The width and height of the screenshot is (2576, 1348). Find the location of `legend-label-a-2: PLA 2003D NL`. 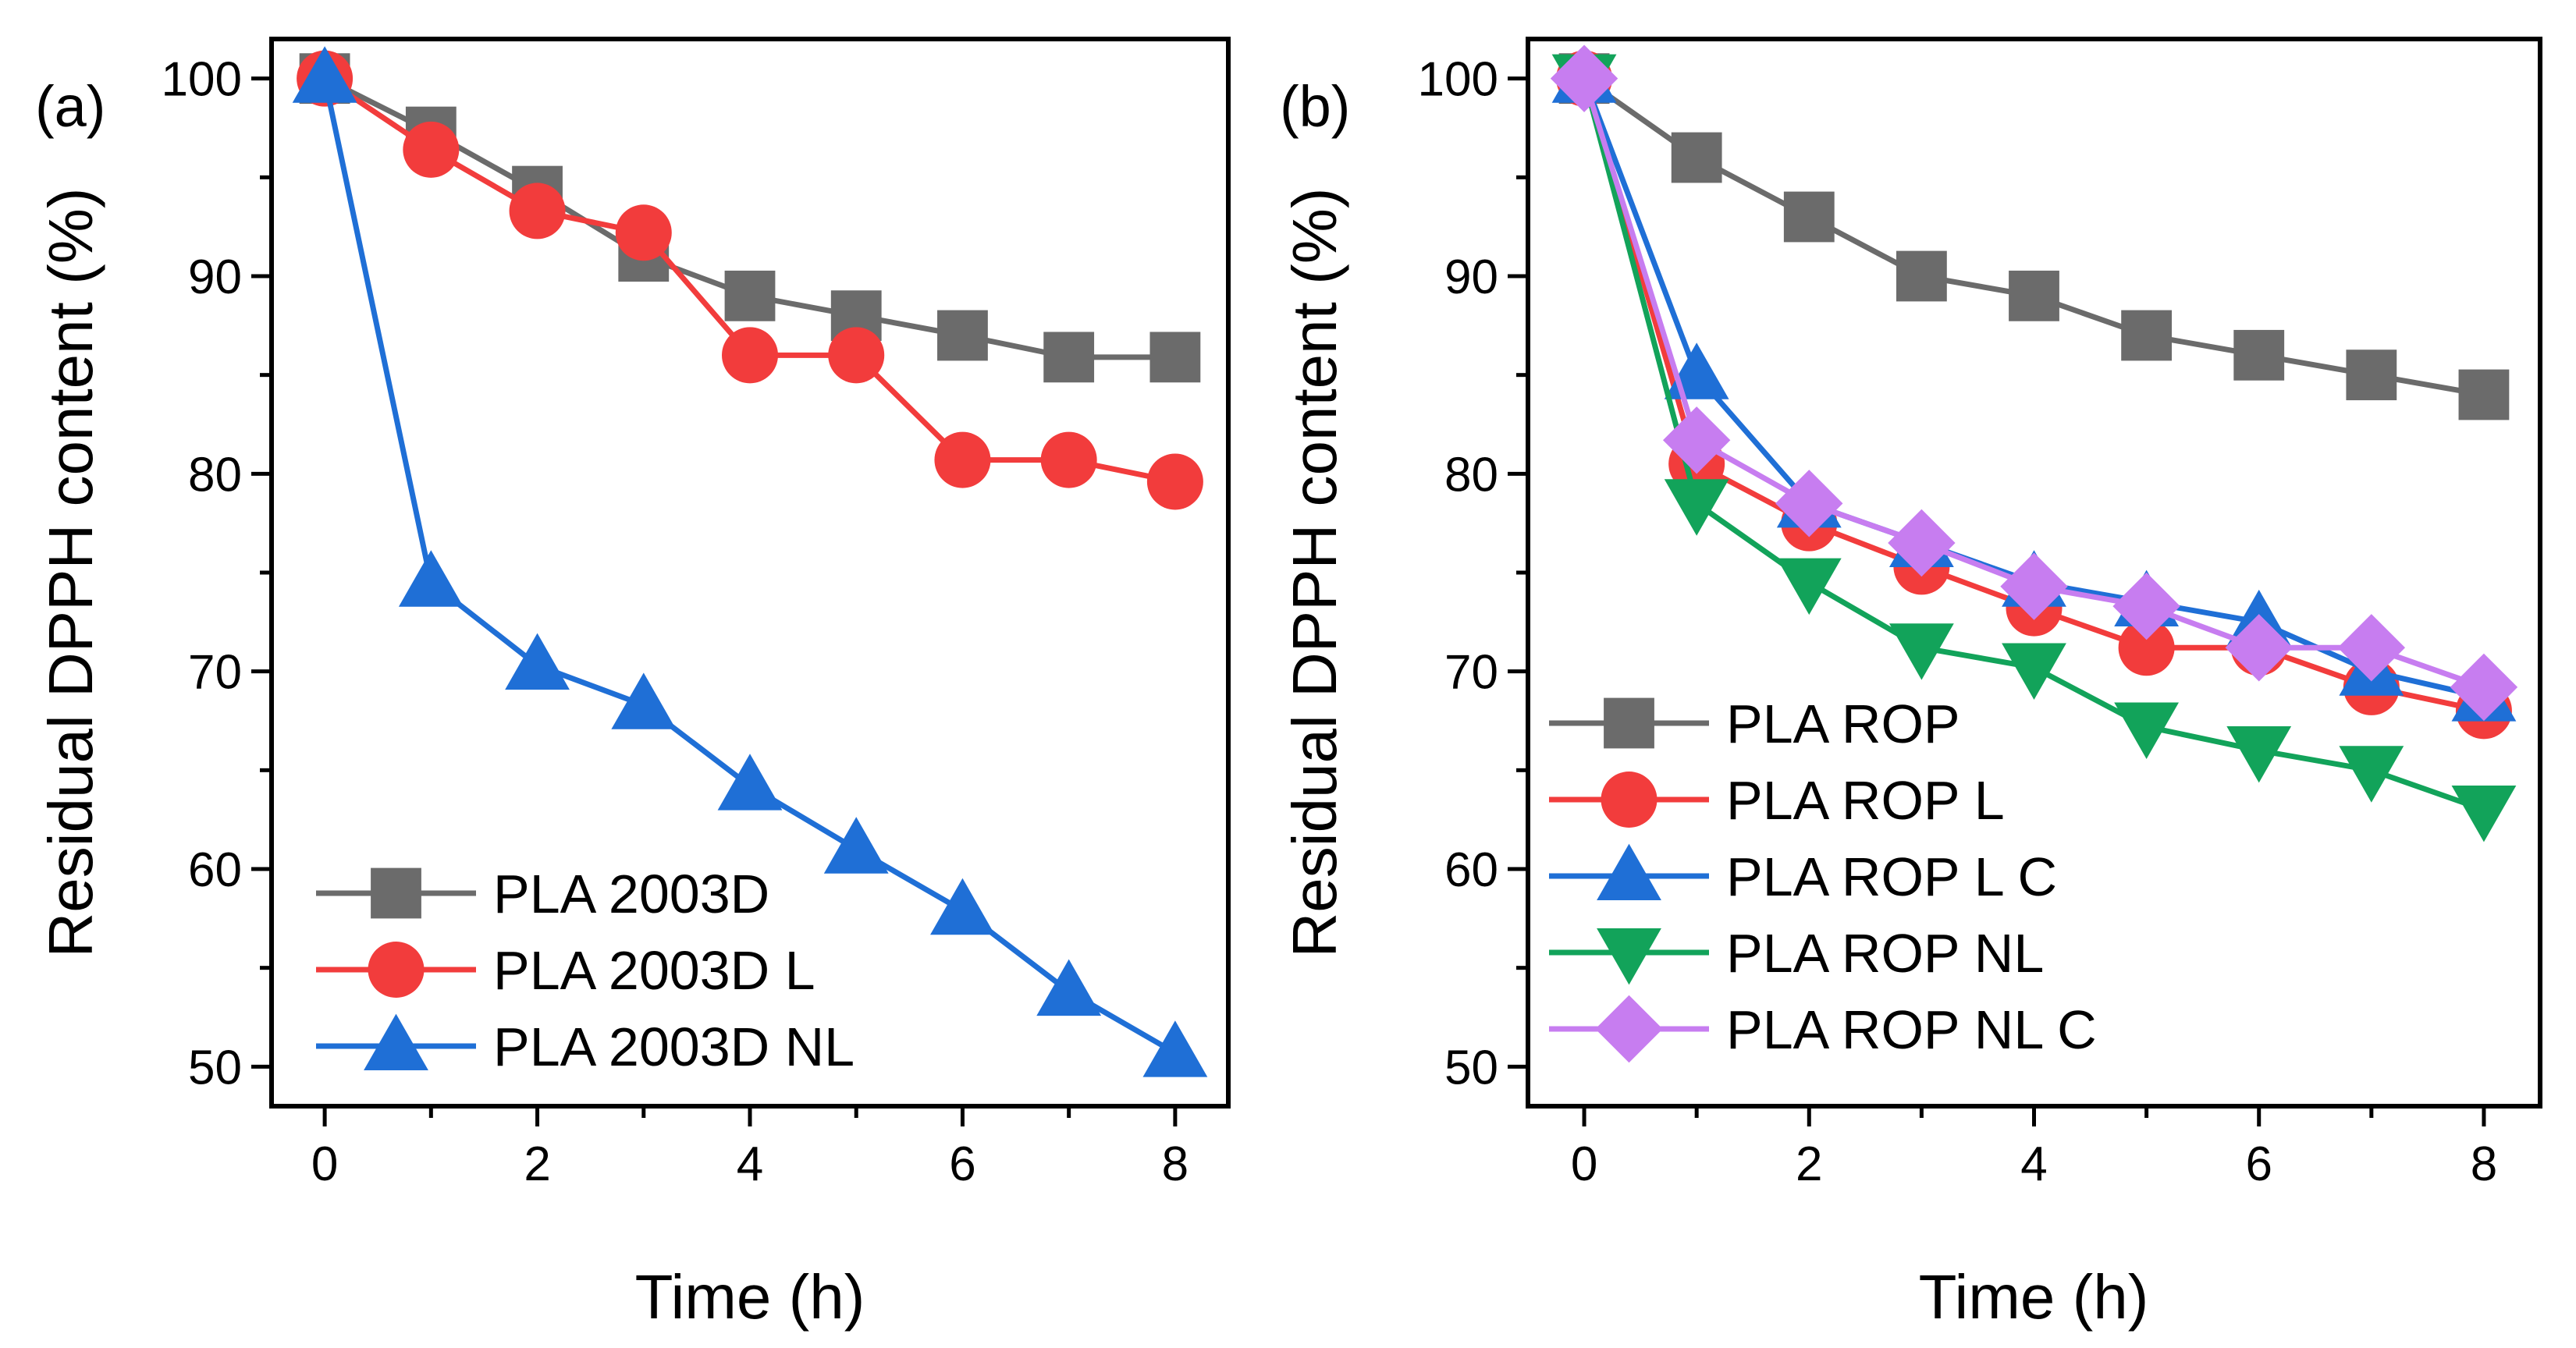

legend-label-a-2: PLA 2003D NL is located at coordinates (674, 1046).